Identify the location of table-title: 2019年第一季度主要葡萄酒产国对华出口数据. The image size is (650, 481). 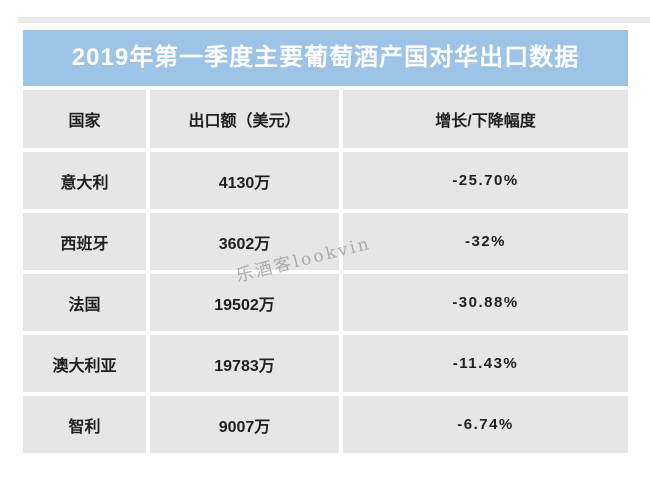
(325, 58).